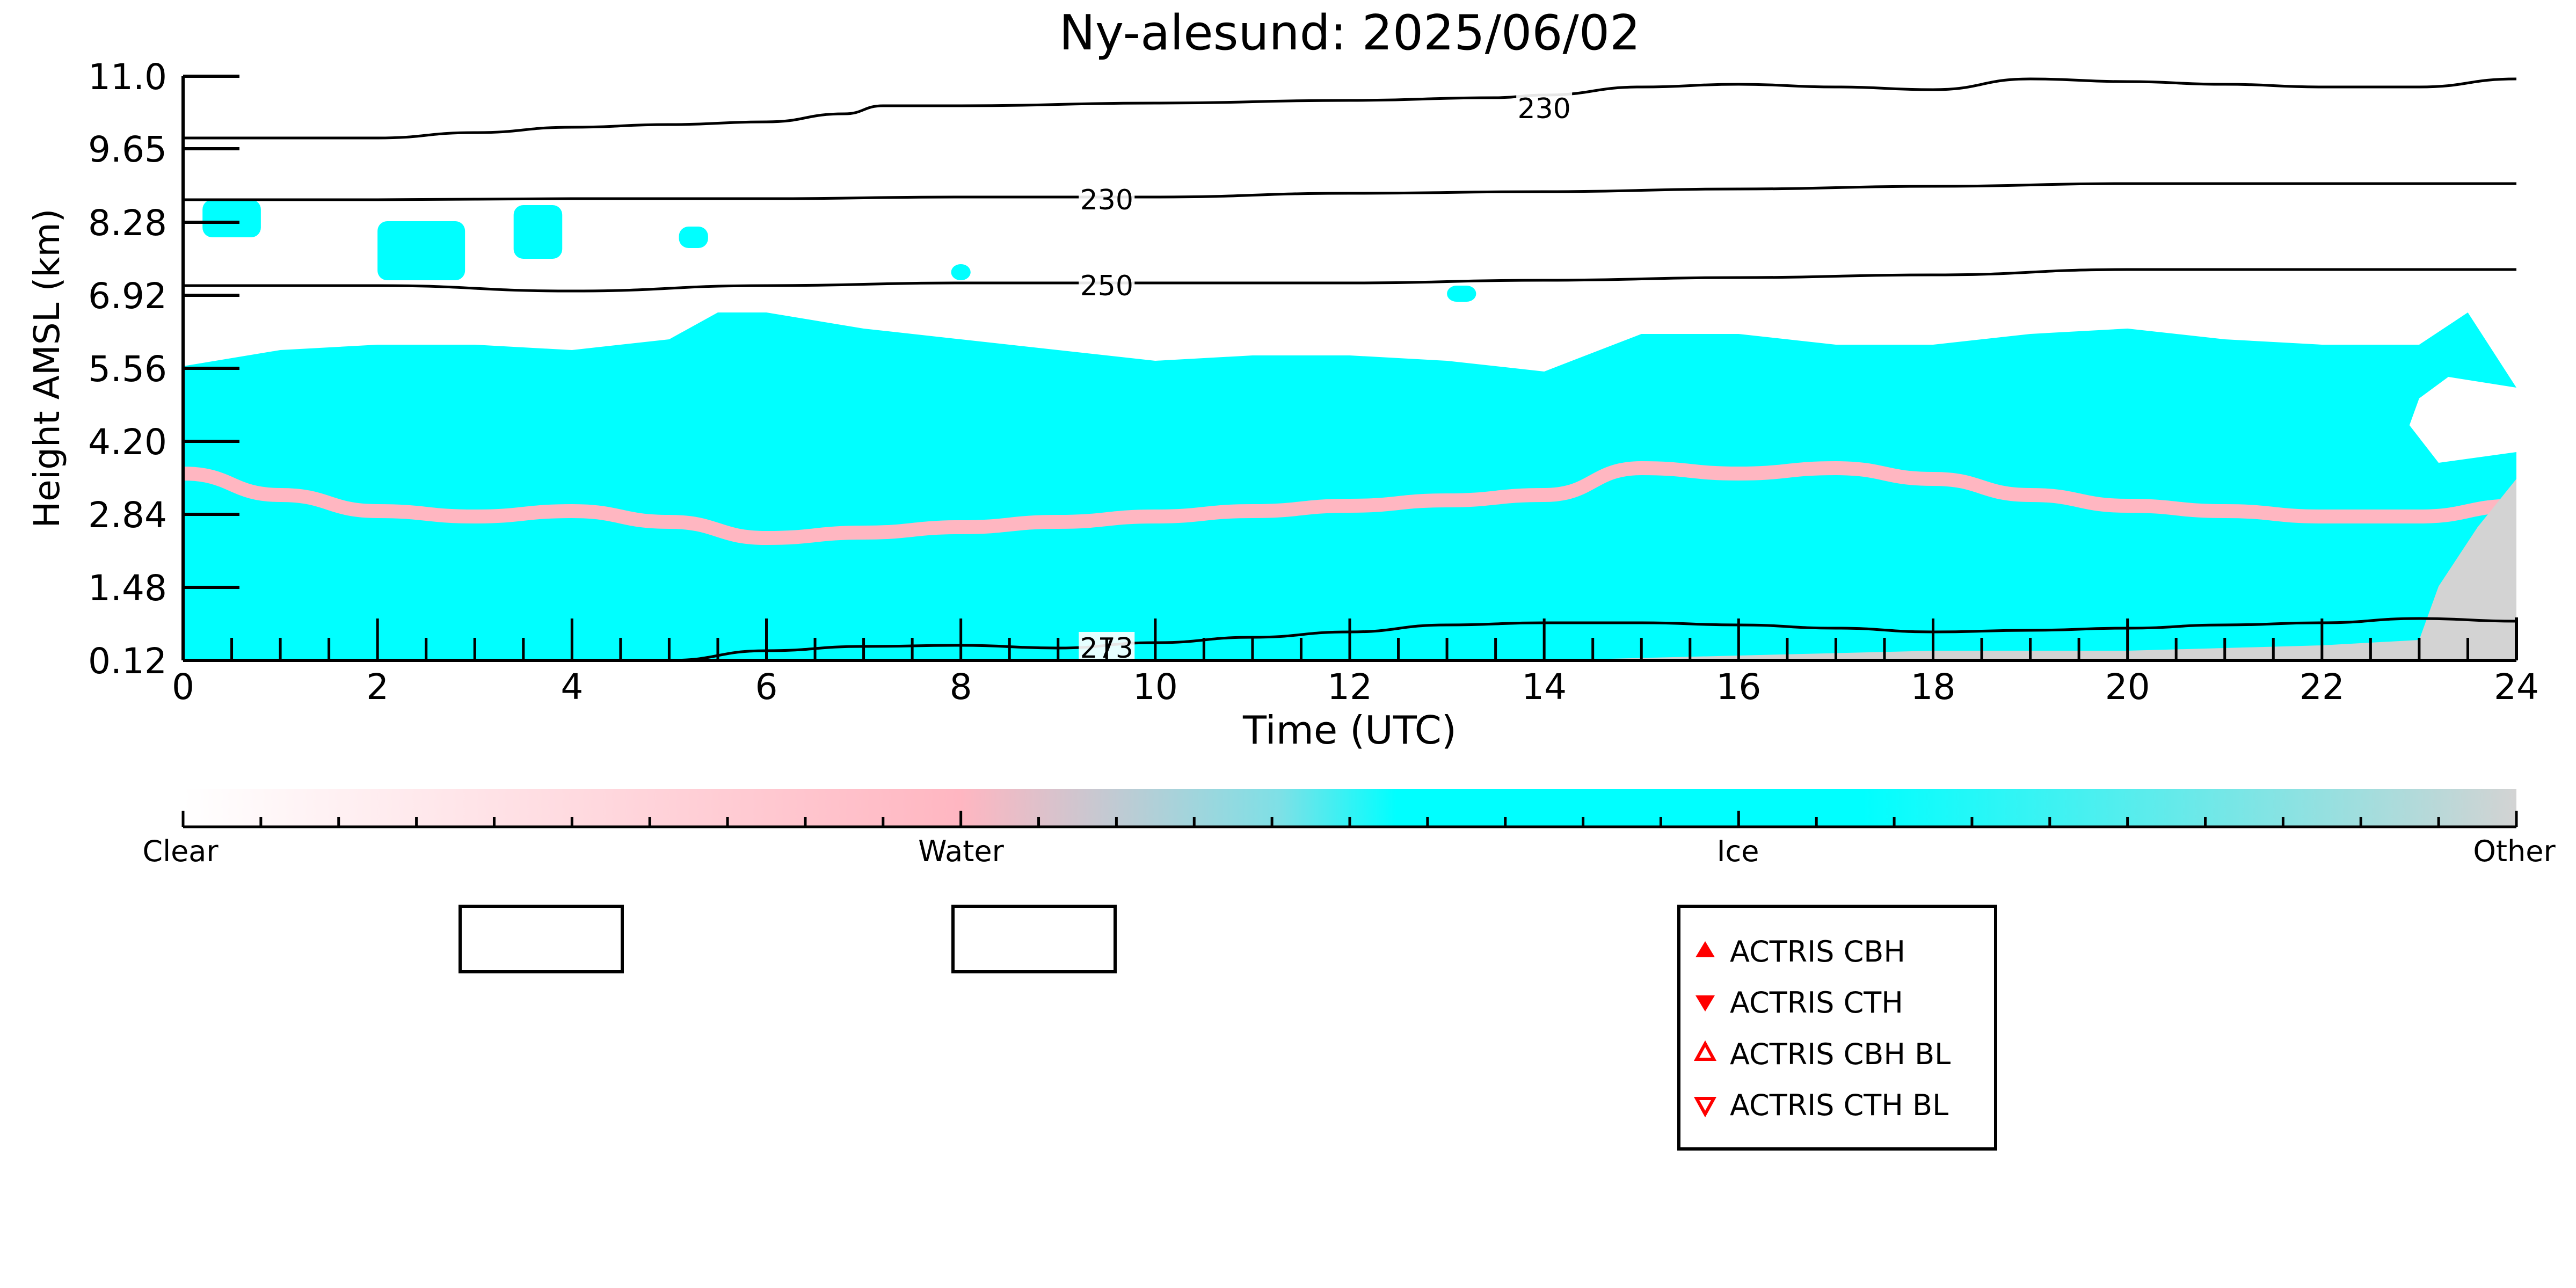 The height and width of the screenshot is (1288, 2576). What do you see at coordinates (1816, 1003) in the screenshot?
I see `legend-label-cth: ACTRIS CTH` at bounding box center [1816, 1003].